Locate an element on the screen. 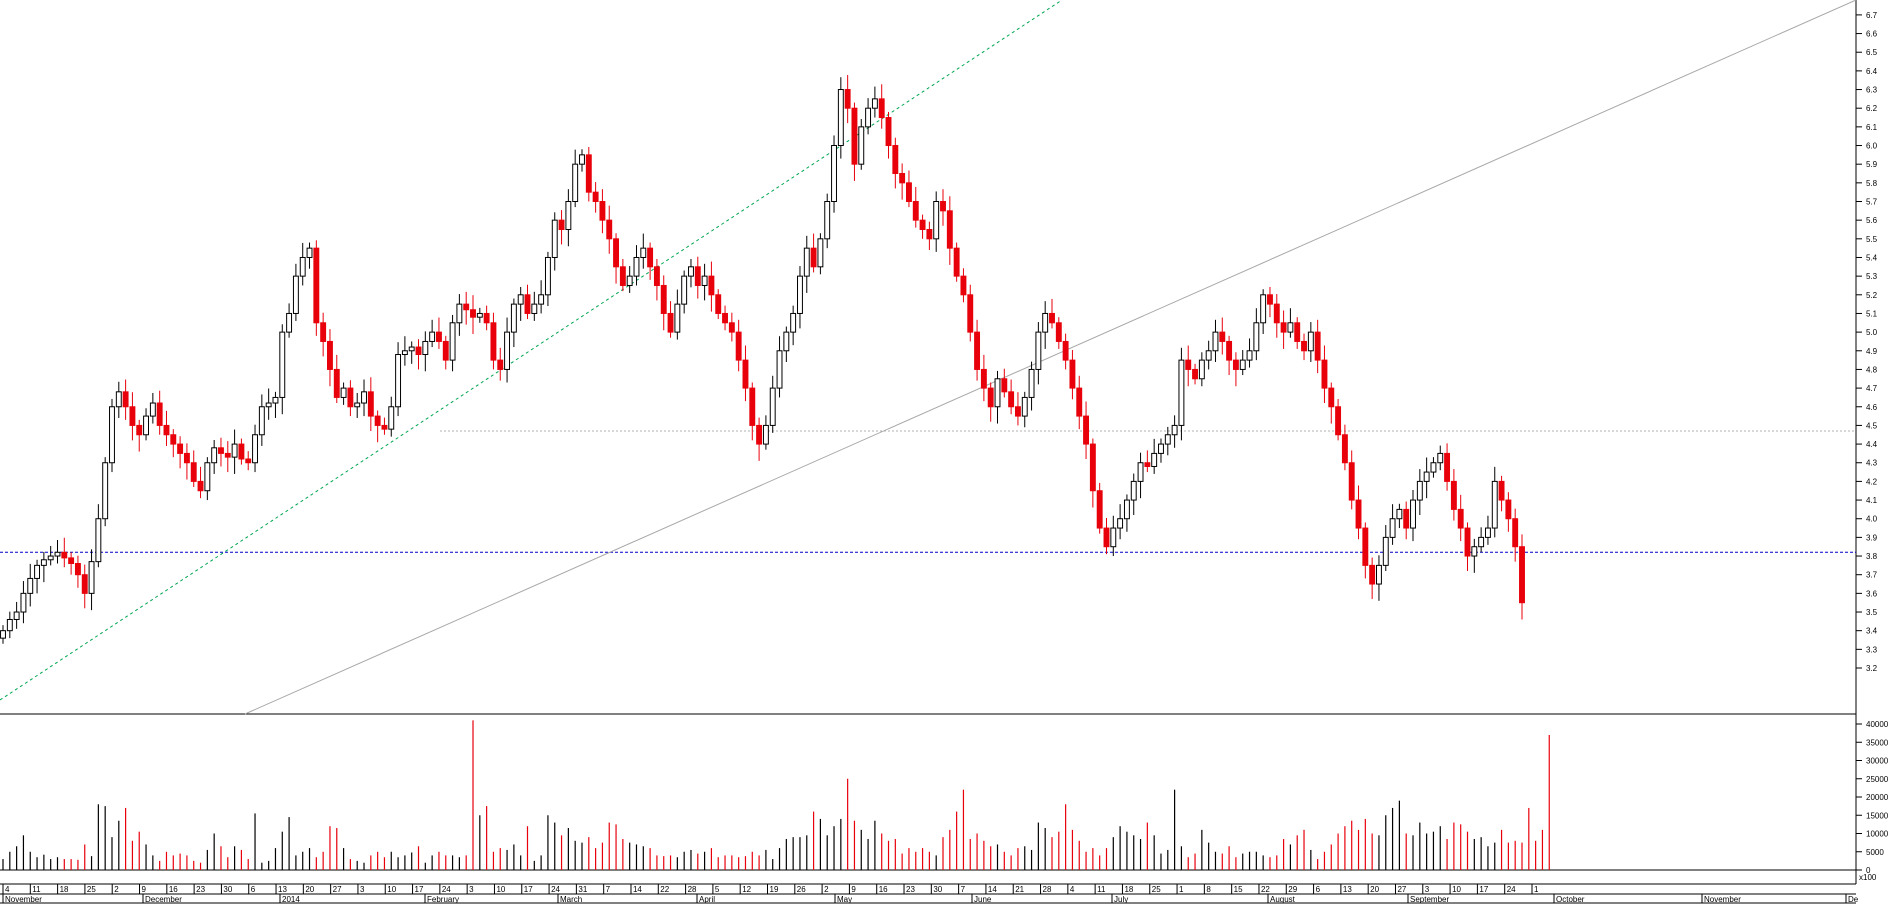  day-tick-label: 27 is located at coordinates (1401, 889).